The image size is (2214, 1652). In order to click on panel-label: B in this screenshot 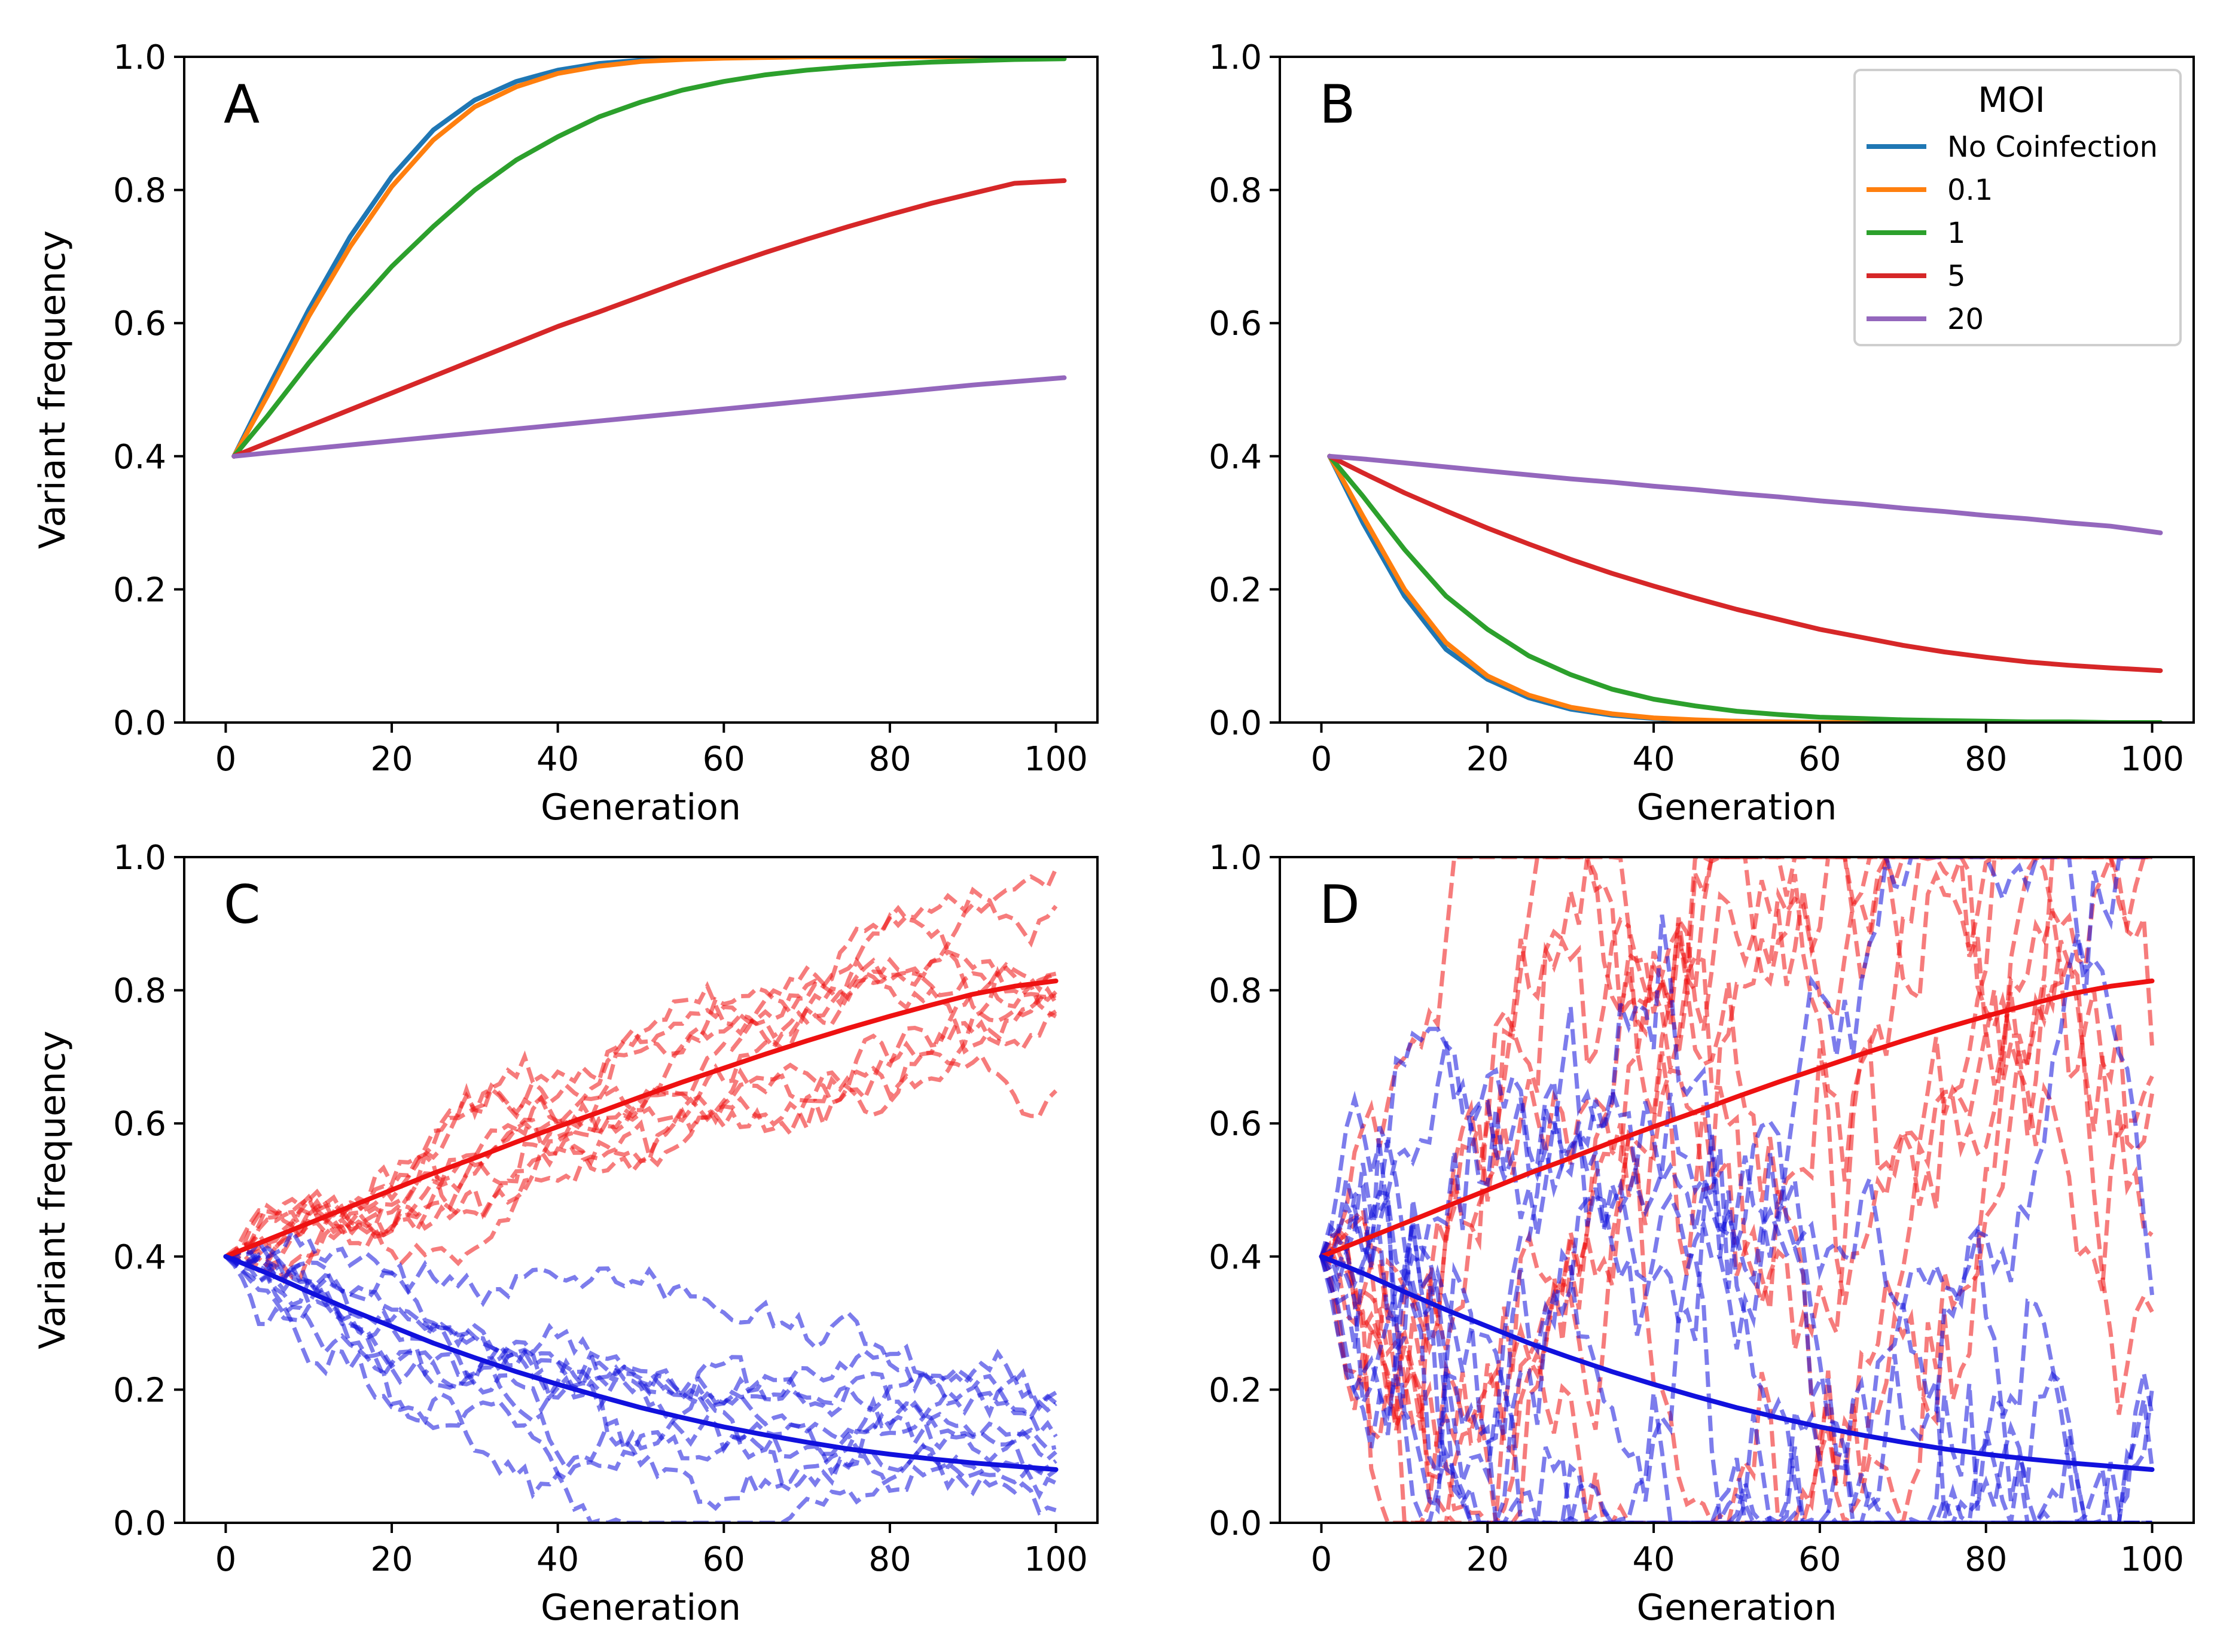, I will do `click(1337, 104)`.